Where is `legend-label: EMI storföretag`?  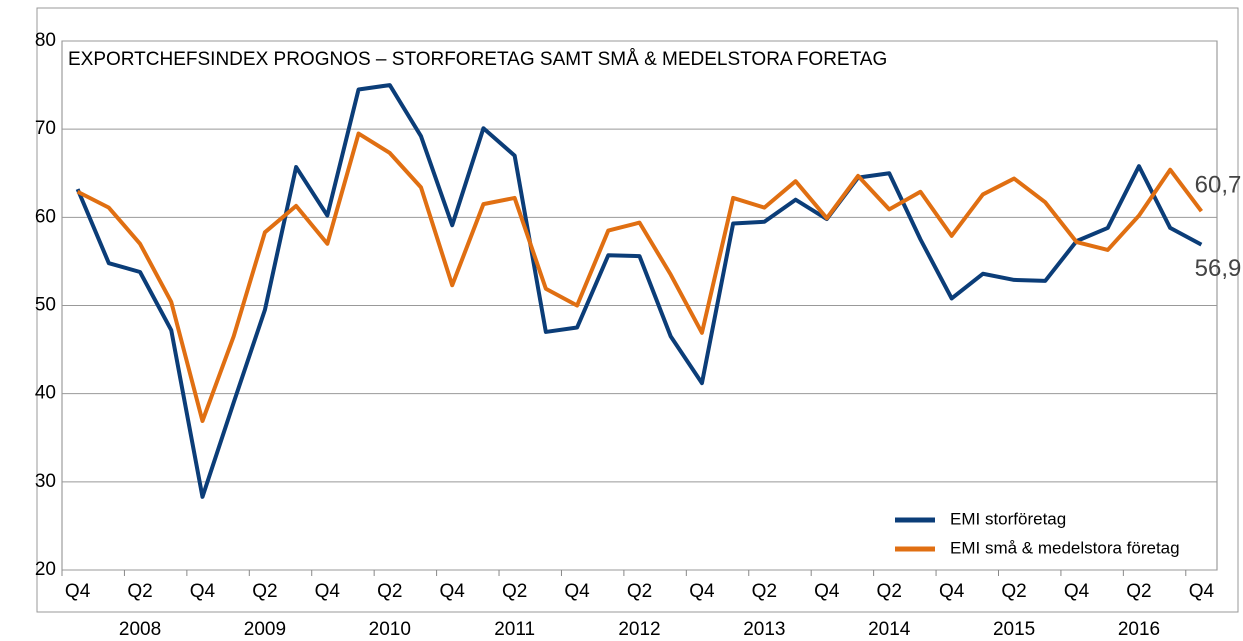 legend-label: EMI storföretag is located at coordinates (1008, 518).